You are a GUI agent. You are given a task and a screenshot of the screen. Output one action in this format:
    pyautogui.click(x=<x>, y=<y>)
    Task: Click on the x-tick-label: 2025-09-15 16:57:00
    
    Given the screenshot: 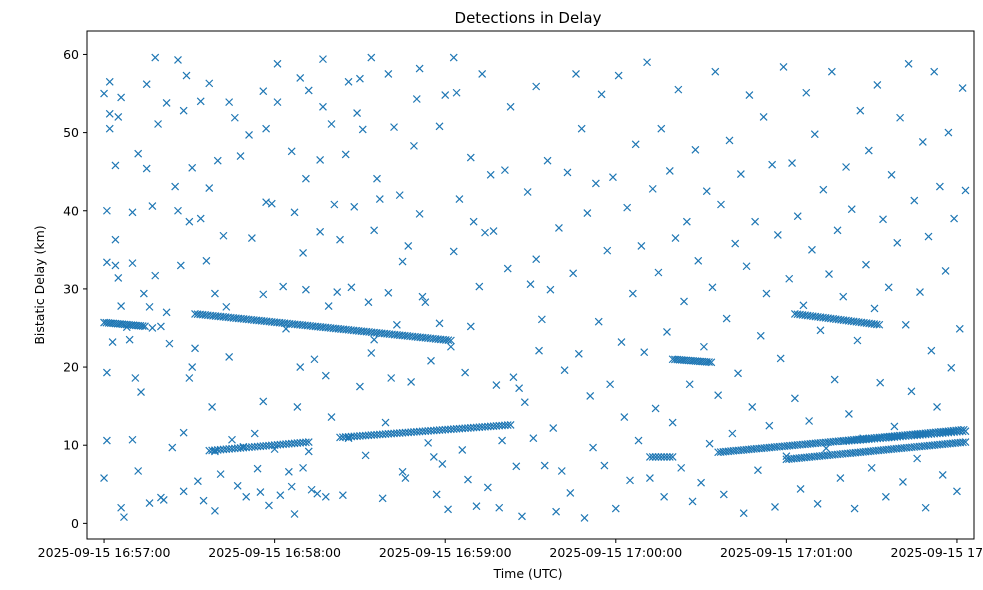 What is the action you would take?
    pyautogui.click(x=104, y=552)
    